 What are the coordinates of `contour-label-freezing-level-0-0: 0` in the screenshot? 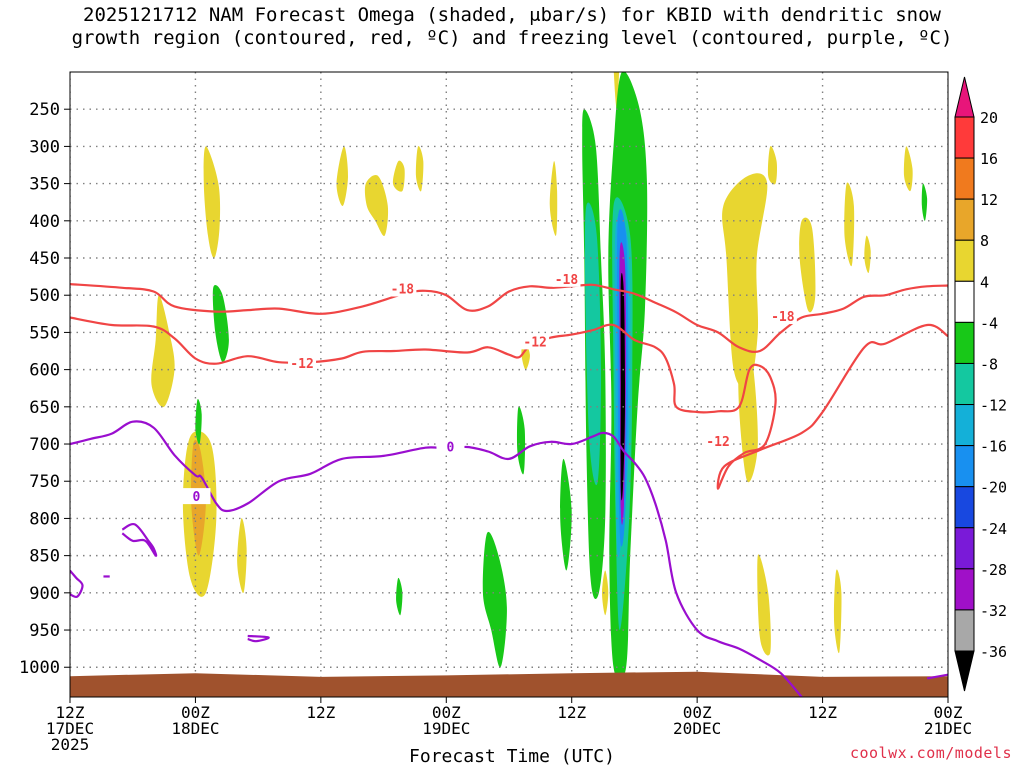 It's located at (197, 497).